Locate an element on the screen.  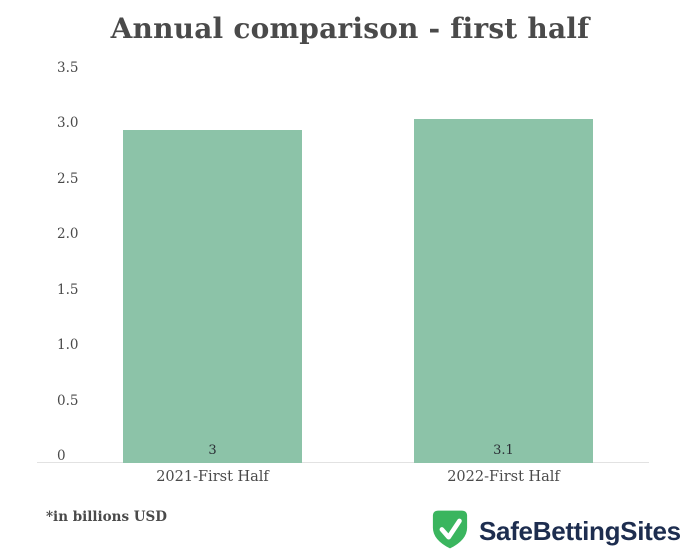
y-axis-tick-label: 3.5 is located at coordinates (68, 67).